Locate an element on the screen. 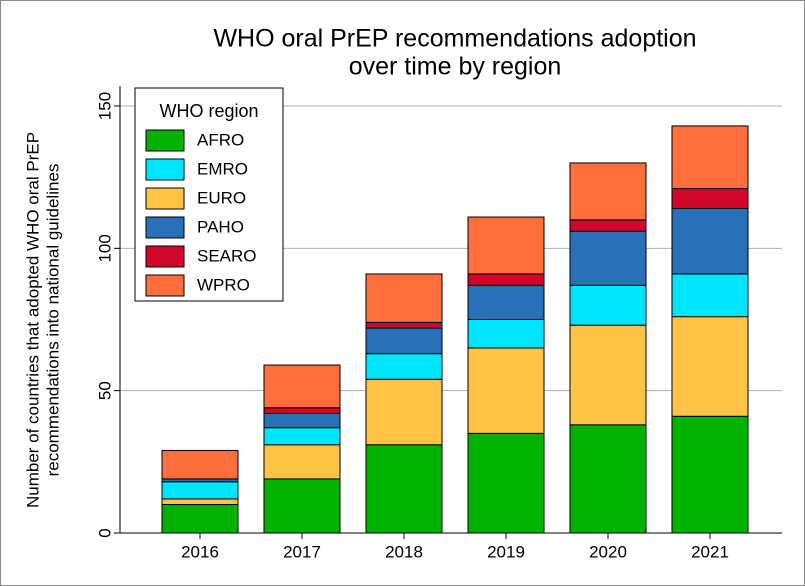  x-tick-label: 2019 is located at coordinates (506, 551).